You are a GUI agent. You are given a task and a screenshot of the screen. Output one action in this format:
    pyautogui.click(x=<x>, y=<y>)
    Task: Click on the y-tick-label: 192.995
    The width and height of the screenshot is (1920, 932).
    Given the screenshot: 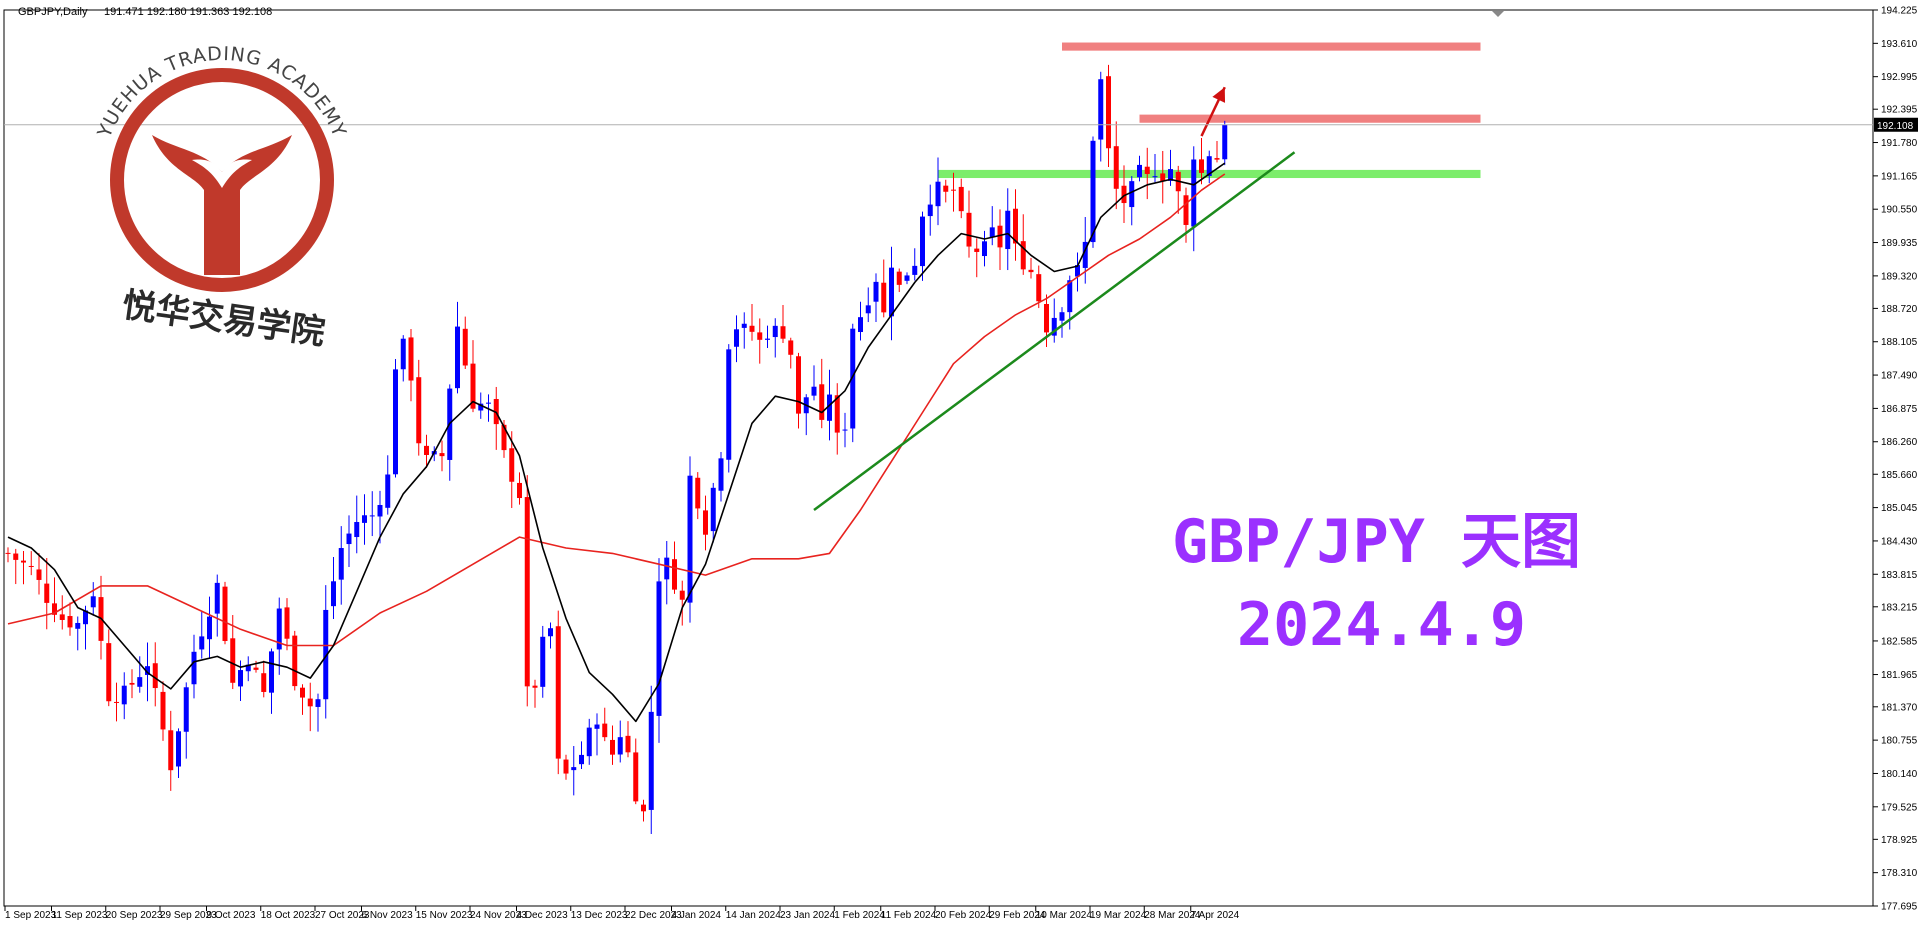 What is the action you would take?
    pyautogui.click(x=1899, y=77)
    